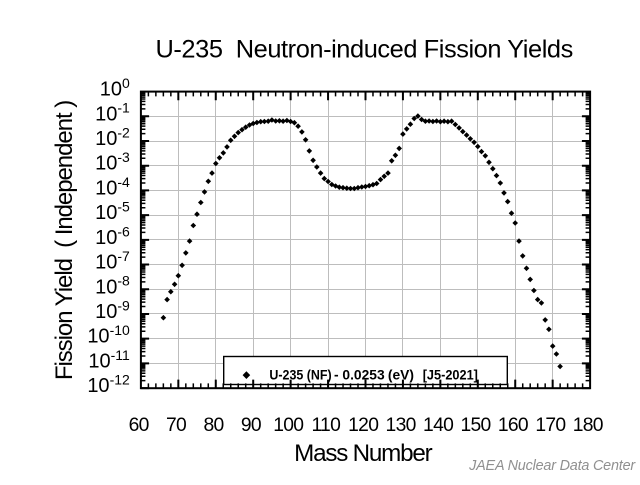 This screenshot has width=640, height=485. What do you see at coordinates (251, 425) in the screenshot?
I see `svg-text: 90` at bounding box center [251, 425].